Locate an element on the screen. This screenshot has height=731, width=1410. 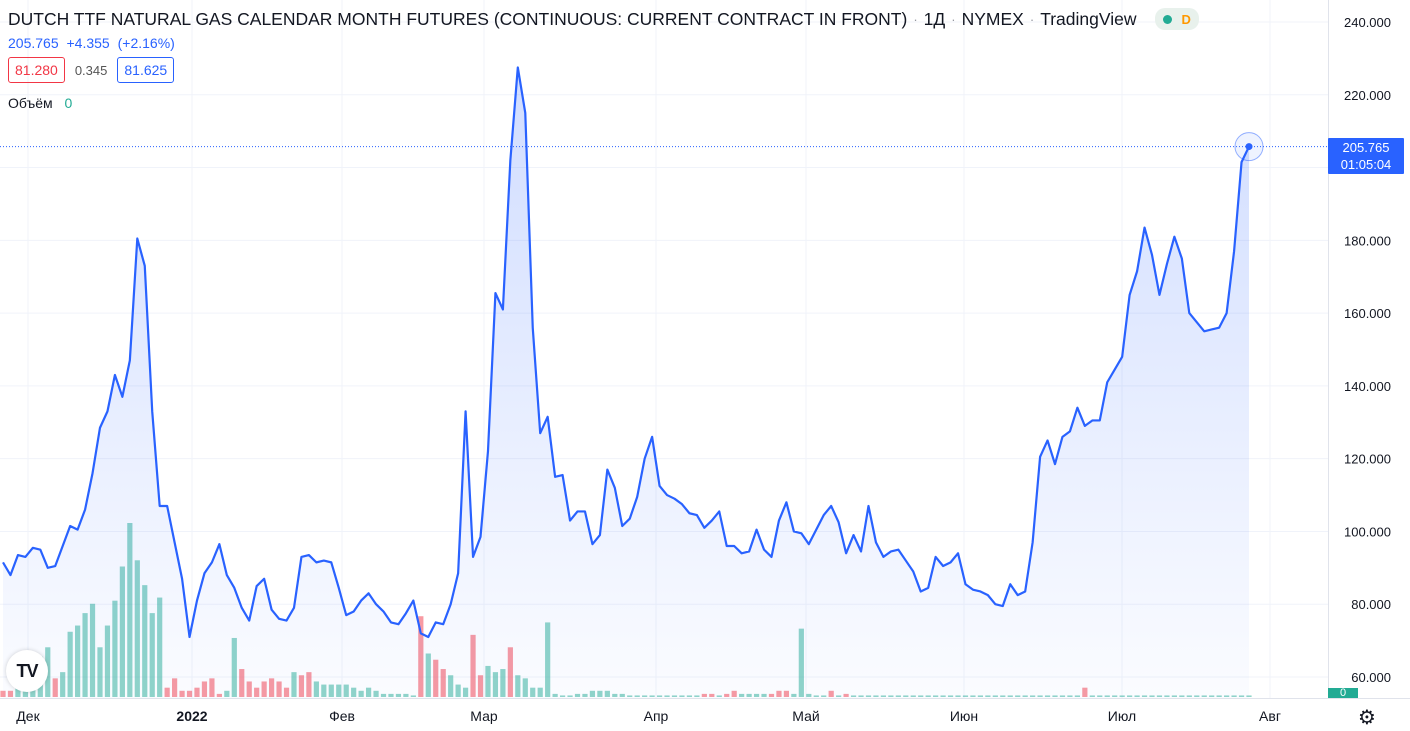
y-tick-label: 220.000 is located at coordinates (1367, 95).